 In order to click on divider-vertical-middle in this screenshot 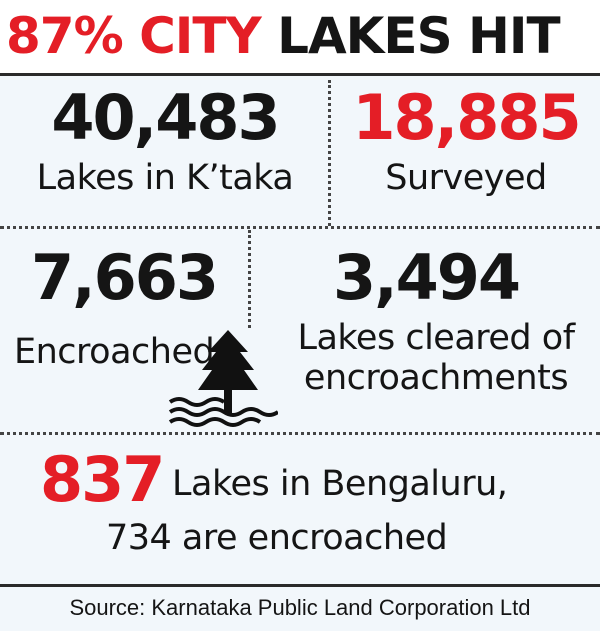, I will do `click(249, 279)`.